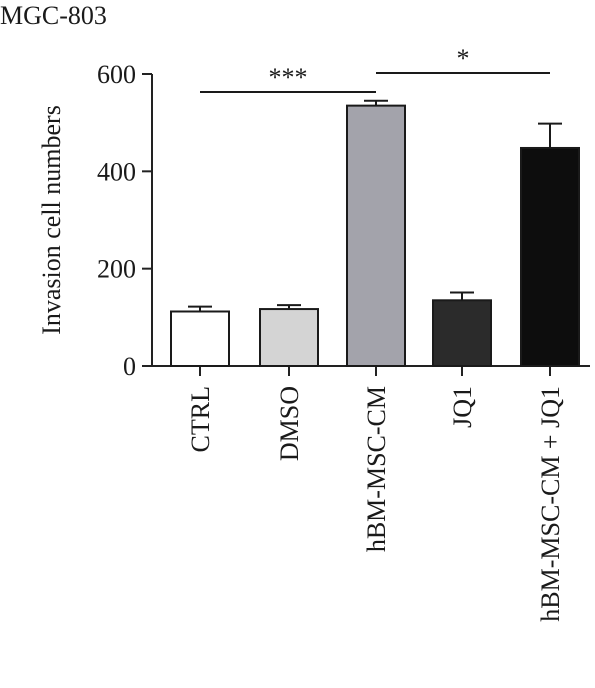  What do you see at coordinates (289, 423) in the screenshot?
I see `x-tick-label: DMSO` at bounding box center [289, 423].